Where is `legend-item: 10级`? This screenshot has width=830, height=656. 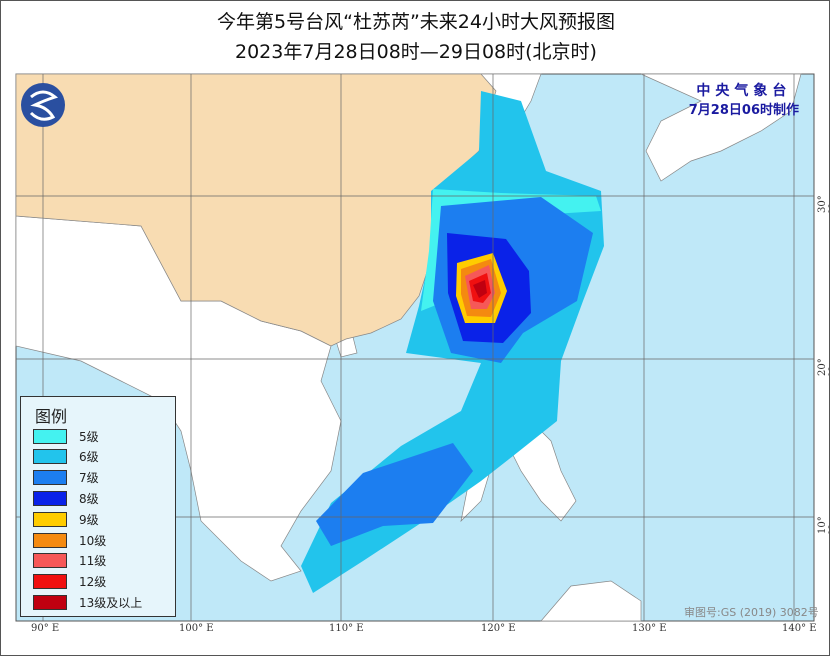 legend-item: 10级 is located at coordinates (69, 540).